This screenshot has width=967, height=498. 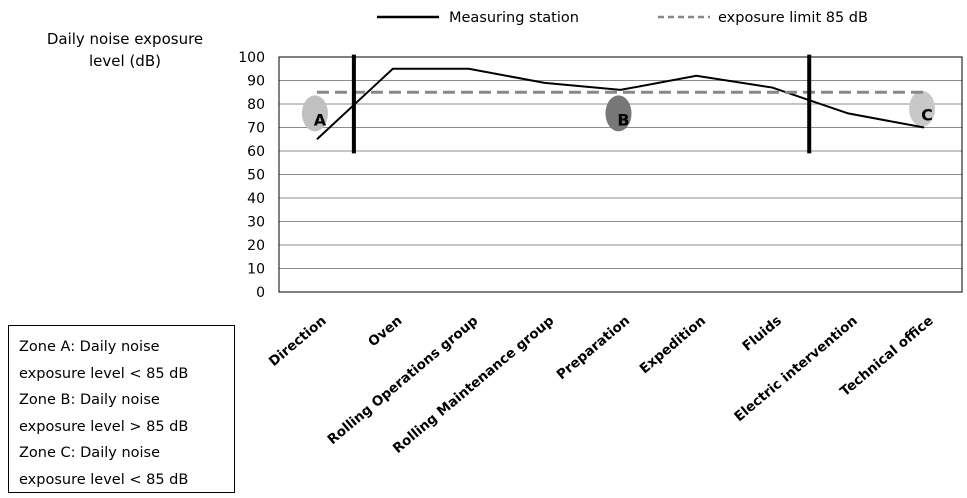 I want to click on x-tick-label: Direction, so click(x=298, y=341).